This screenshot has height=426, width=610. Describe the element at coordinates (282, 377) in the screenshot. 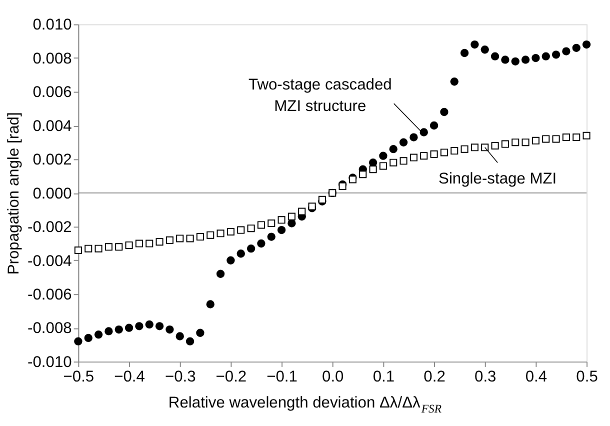

I see `x-tick-label: −0.1` at that location.